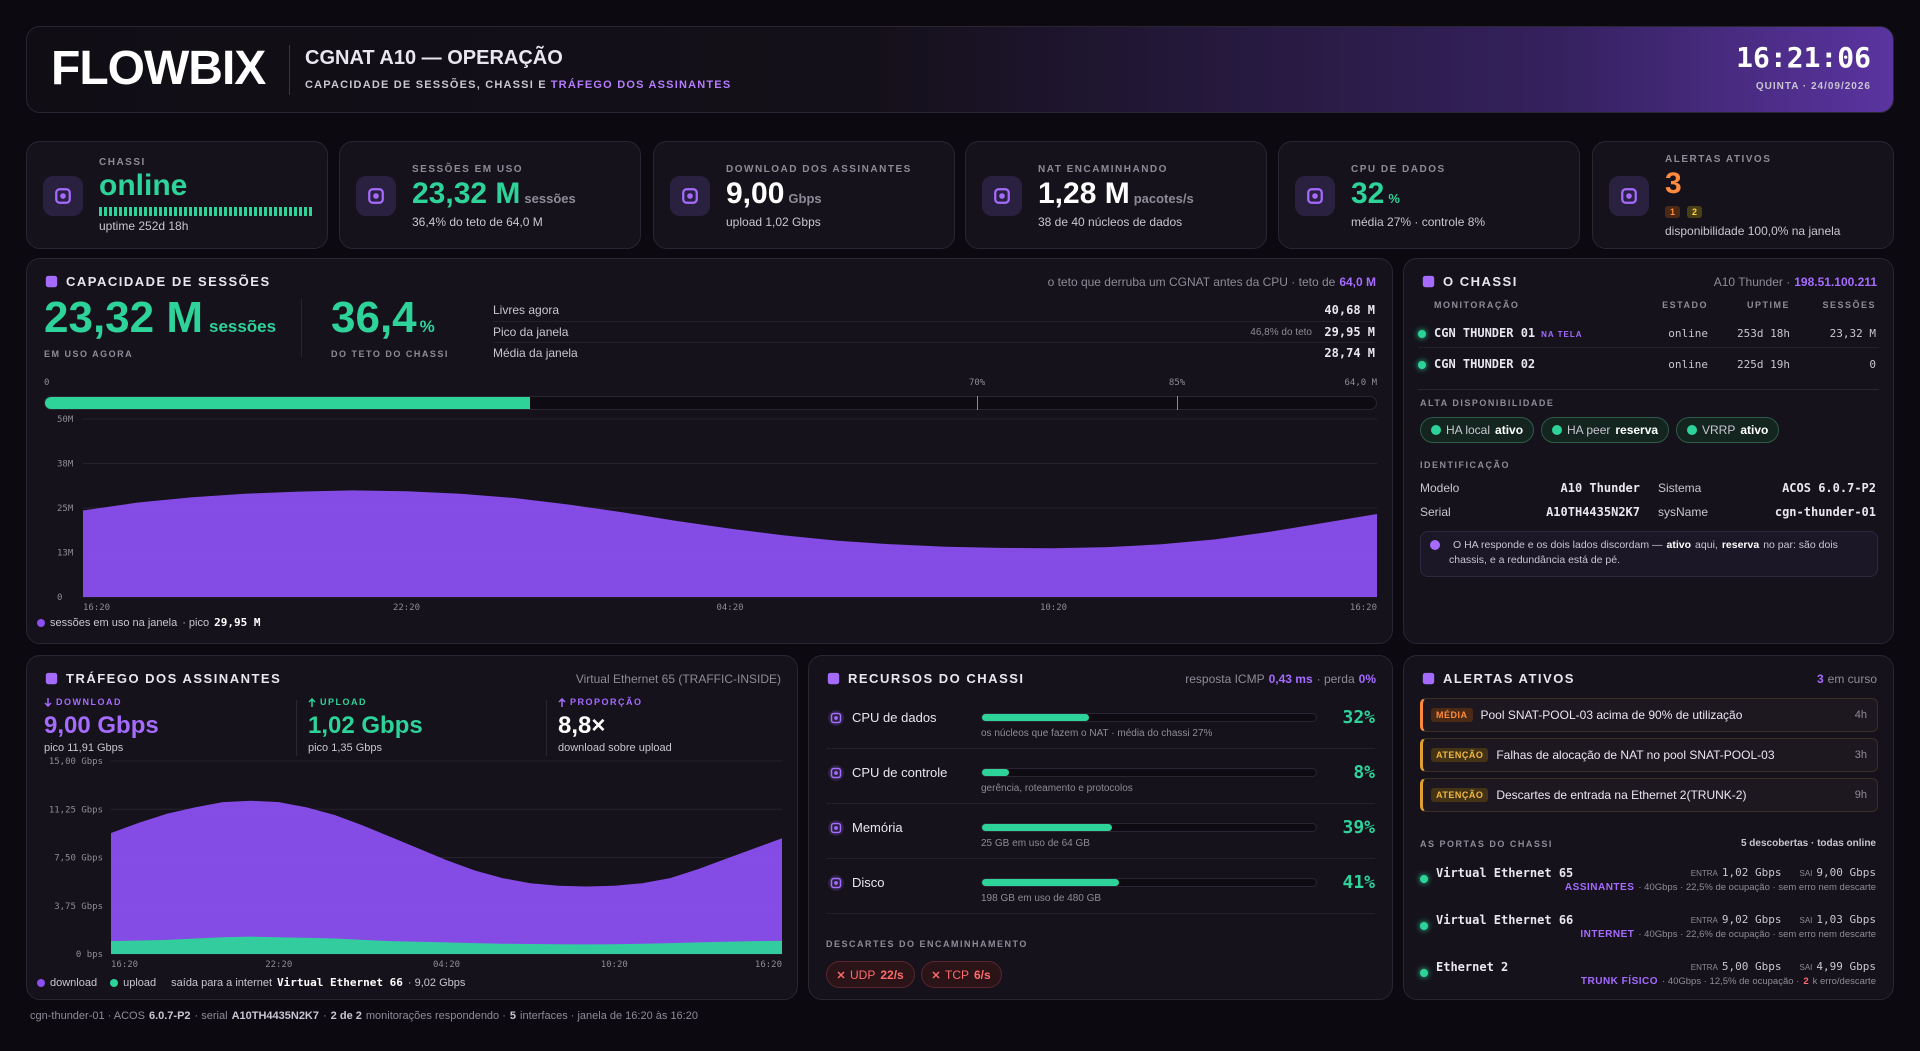 This screenshot has height=1051, width=1920. What do you see at coordinates (365, 725) in the screenshot?
I see `stat-value: 1,02 Gbps` at bounding box center [365, 725].